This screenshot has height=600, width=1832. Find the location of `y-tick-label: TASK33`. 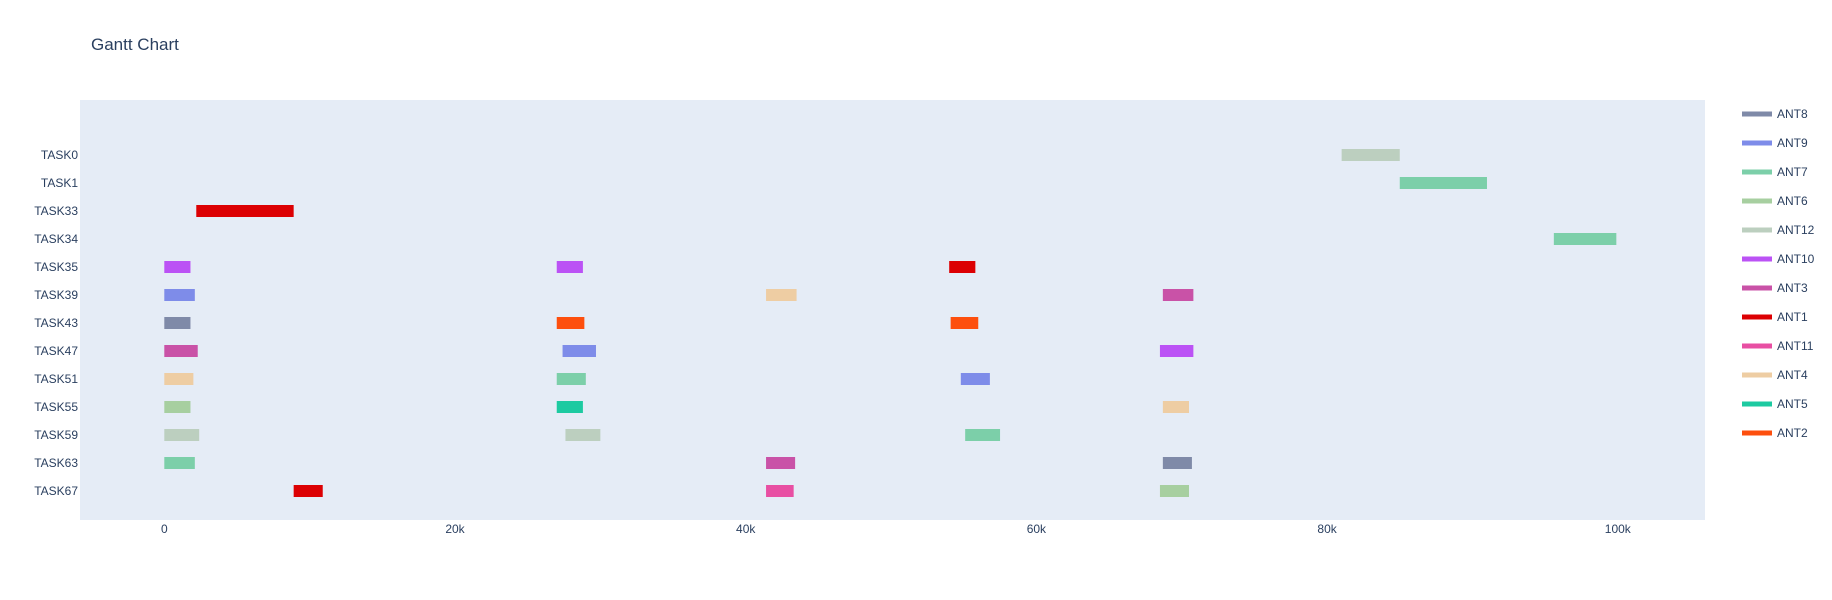

y-tick-label: TASK33 is located at coordinates (56, 211).